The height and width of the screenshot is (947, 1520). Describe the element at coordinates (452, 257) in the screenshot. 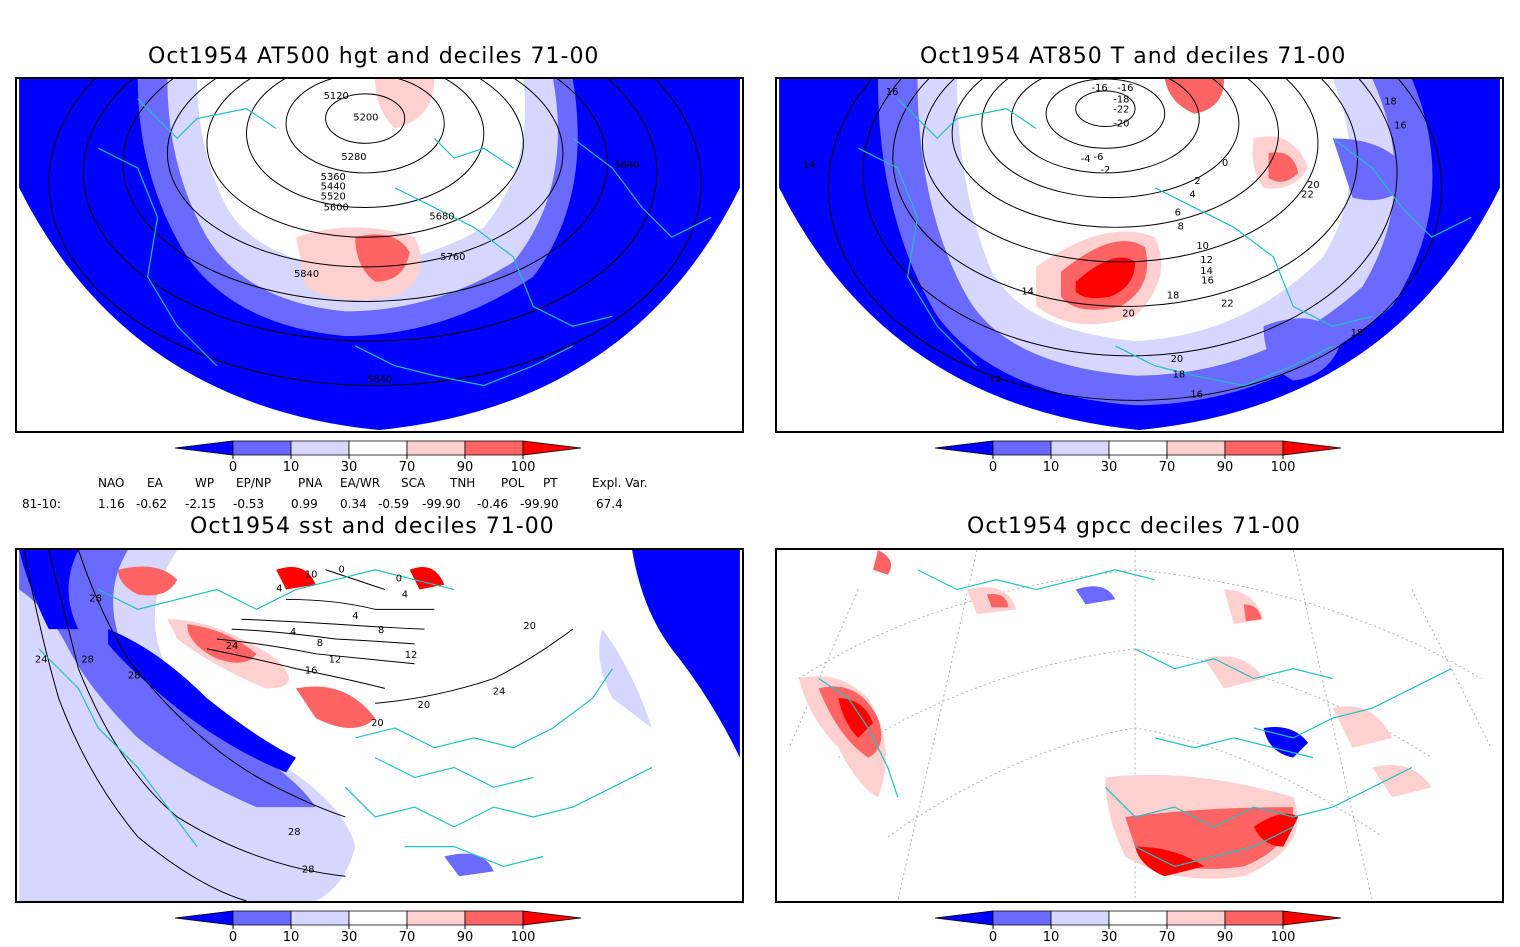

I see `svg-text: 5760` at that location.